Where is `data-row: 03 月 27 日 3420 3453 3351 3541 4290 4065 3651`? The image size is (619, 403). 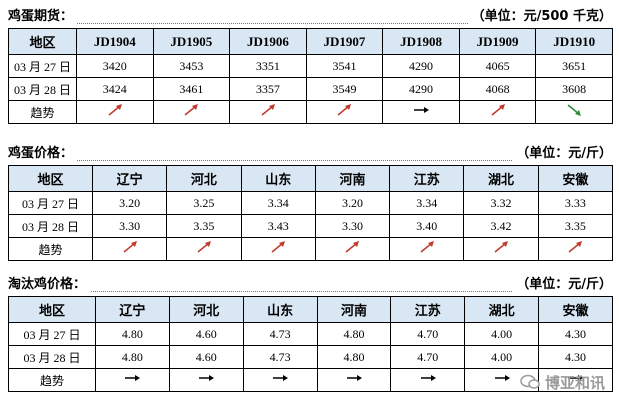 data-row: 03 月 27 日 3420 3453 3351 3541 4290 4065 3651 is located at coordinates (310, 66).